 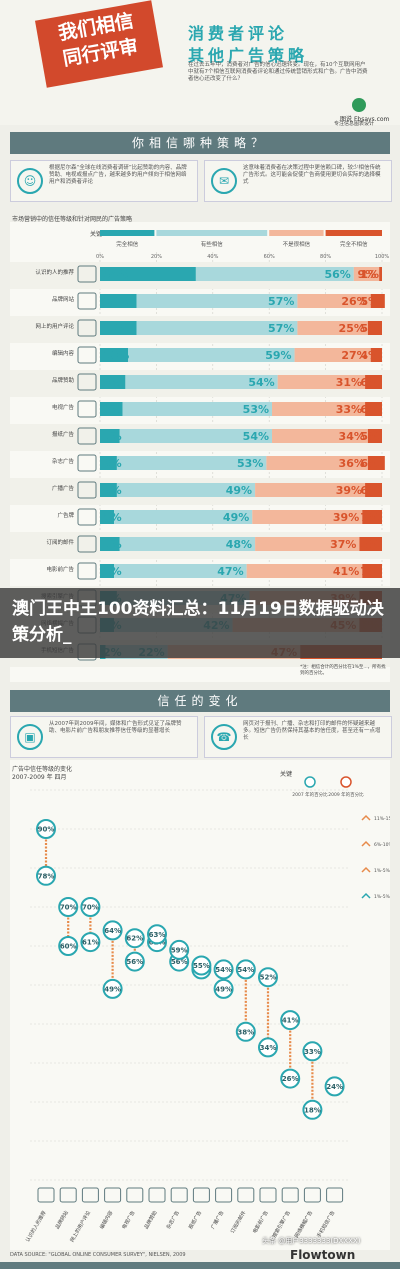 I want to click on footer-logo: Flowtown, so click(x=323, y=1255).